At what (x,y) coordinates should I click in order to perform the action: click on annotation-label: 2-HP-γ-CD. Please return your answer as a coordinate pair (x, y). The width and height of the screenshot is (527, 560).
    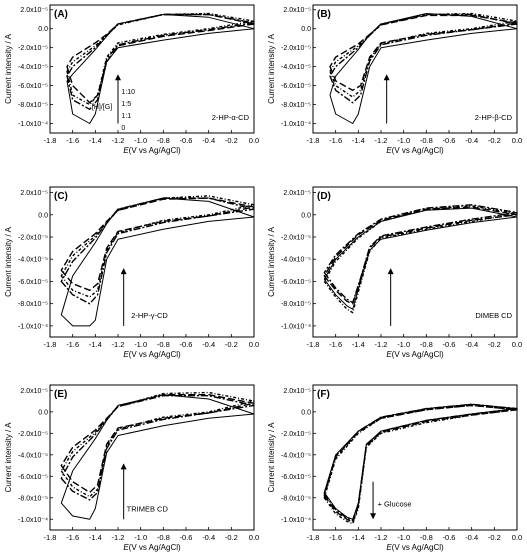
    Looking at the image, I should click on (149, 315).